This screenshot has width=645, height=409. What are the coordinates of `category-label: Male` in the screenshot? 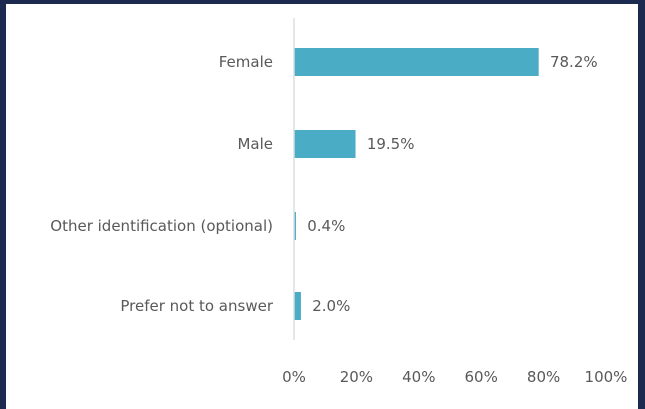 It's located at (255, 144).